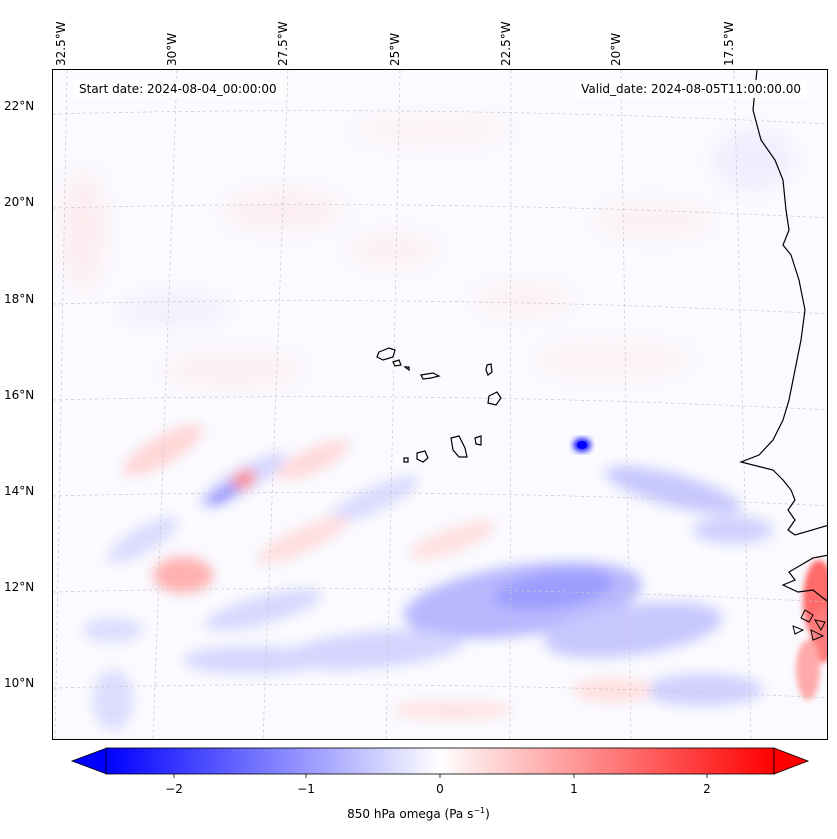 This screenshot has width=837, height=839. What do you see at coordinates (707, 789) in the screenshot?
I see `colorbar-tick-2: 2` at bounding box center [707, 789].